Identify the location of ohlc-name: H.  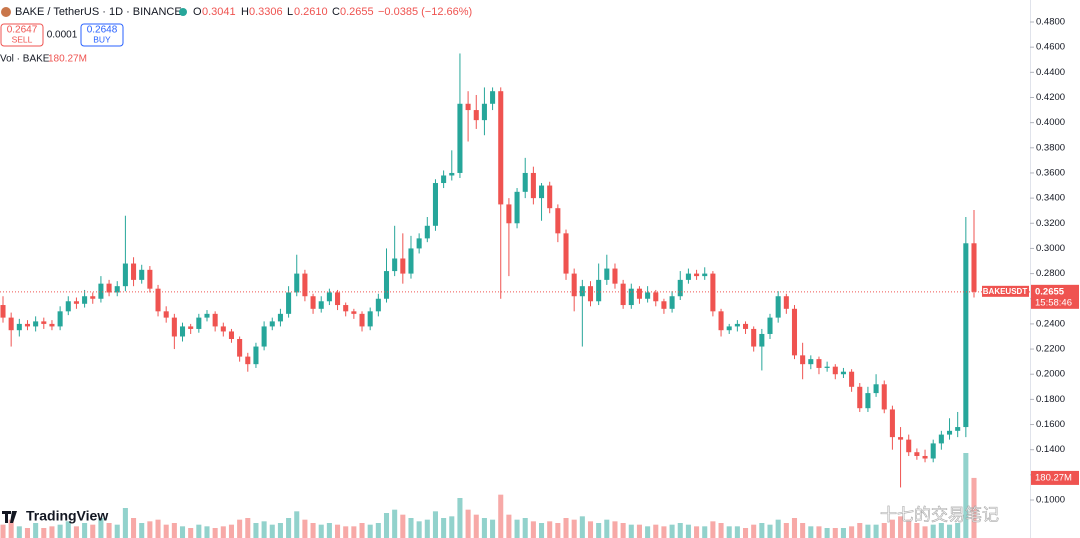
(245, 12).